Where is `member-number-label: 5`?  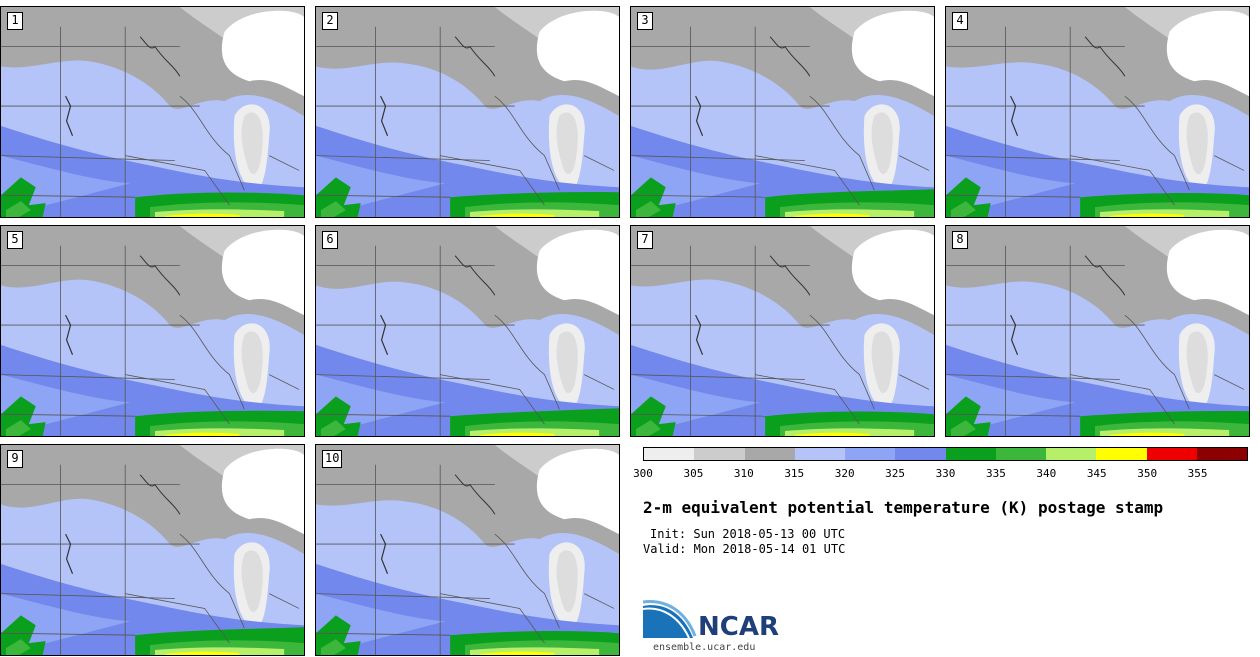
member-number-label: 5 is located at coordinates (15, 240).